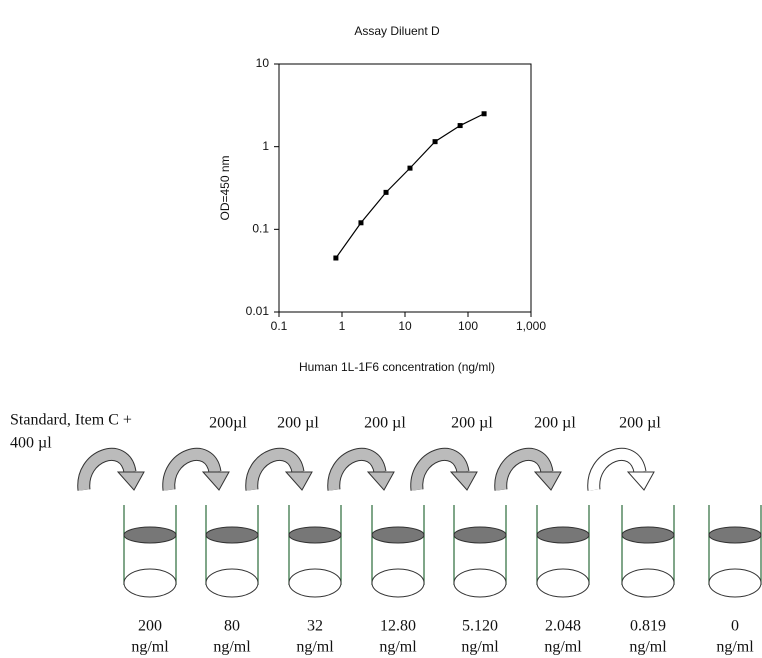 This screenshot has height=658, width=762. What do you see at coordinates (225, 187) in the screenshot?
I see `y-axis-label: OD=450 nm` at bounding box center [225, 187].